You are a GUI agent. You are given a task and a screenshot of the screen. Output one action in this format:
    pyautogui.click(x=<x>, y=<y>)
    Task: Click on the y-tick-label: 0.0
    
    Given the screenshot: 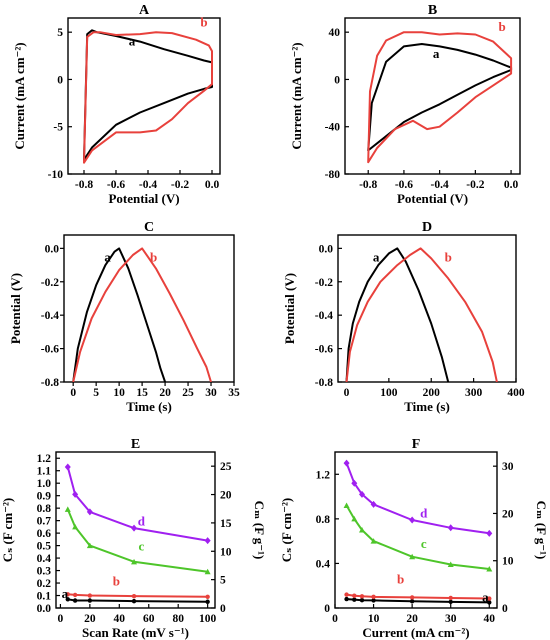 What is the action you would take?
    pyautogui.click(x=44, y=609)
    